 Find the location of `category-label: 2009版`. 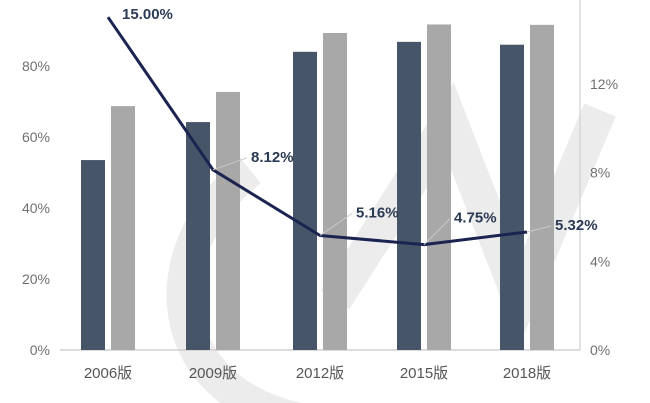

category-label: 2009版 is located at coordinates (213, 373).